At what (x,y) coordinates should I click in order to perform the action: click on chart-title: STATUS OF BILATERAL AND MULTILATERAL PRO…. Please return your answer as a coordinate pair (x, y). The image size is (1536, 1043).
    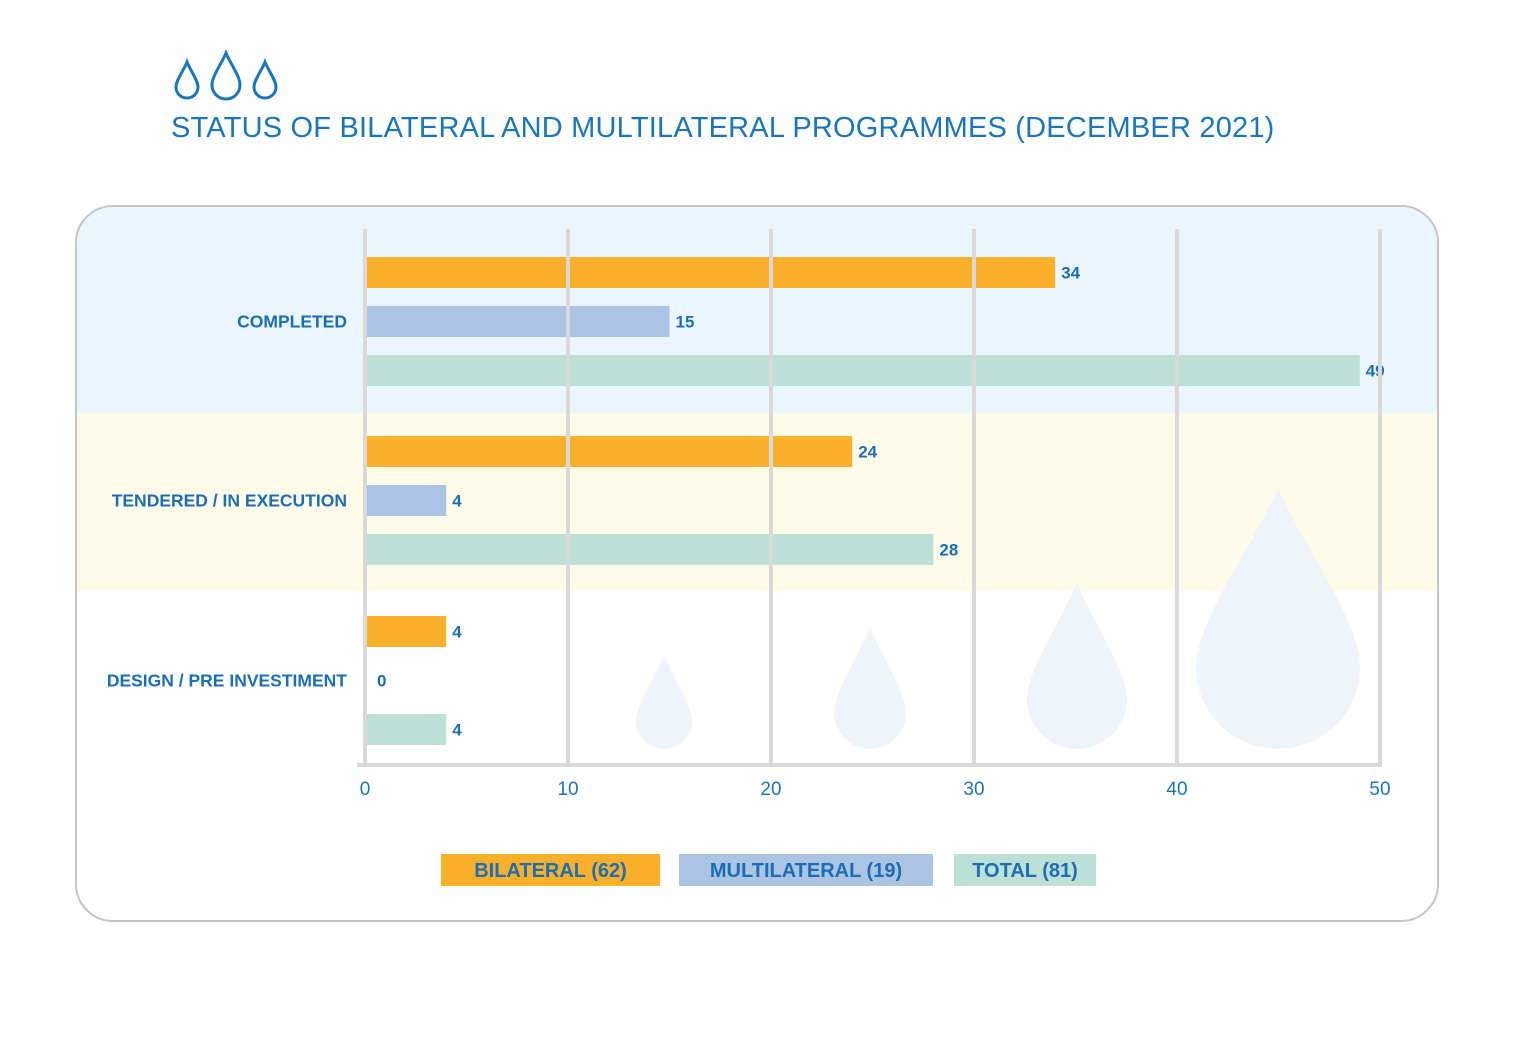
    Looking at the image, I should click on (723, 128).